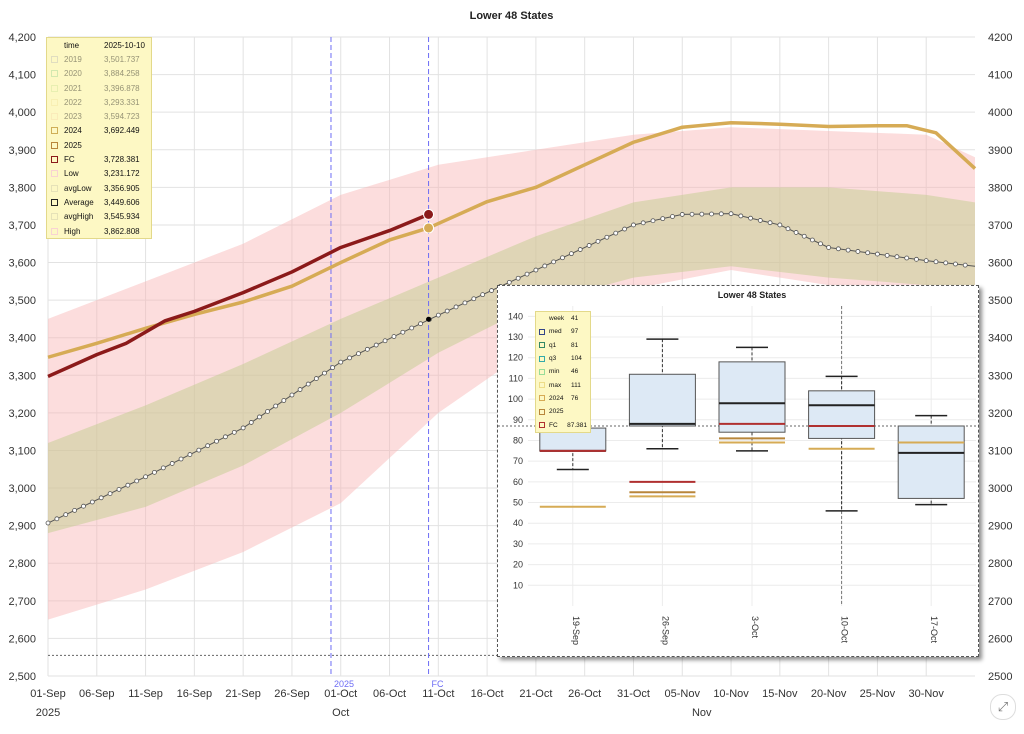 The image size is (1024, 734). What do you see at coordinates (22, 76) in the screenshot?
I see `y-tick-left: 4,100` at bounding box center [22, 76].